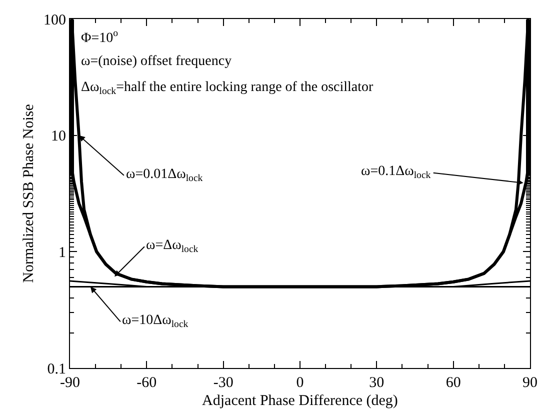 This screenshot has height=418, width=550. What do you see at coordinates (146, 383) in the screenshot?
I see `x-tick-label: -60` at bounding box center [146, 383].